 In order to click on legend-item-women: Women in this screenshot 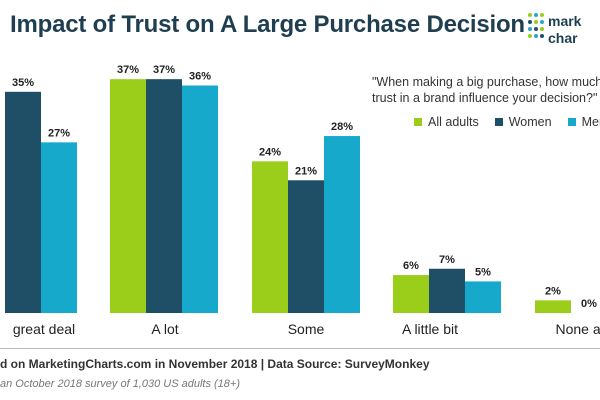, I will do `click(523, 122)`.